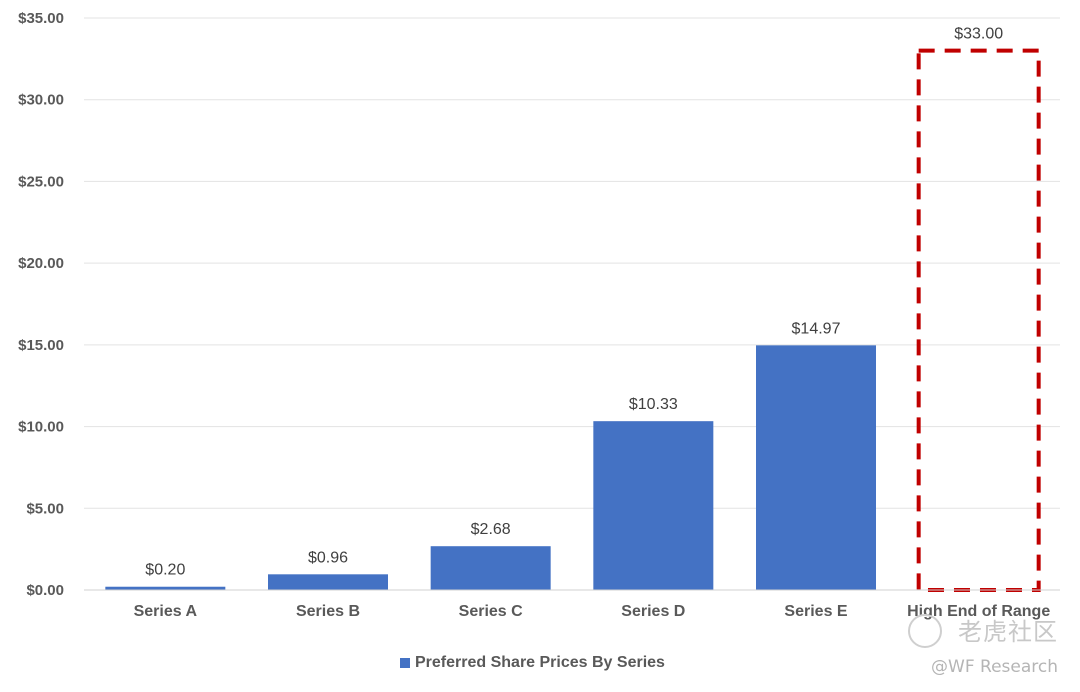 The height and width of the screenshot is (692, 1080). I want to click on y-tick-label: $0.00, so click(45, 590).